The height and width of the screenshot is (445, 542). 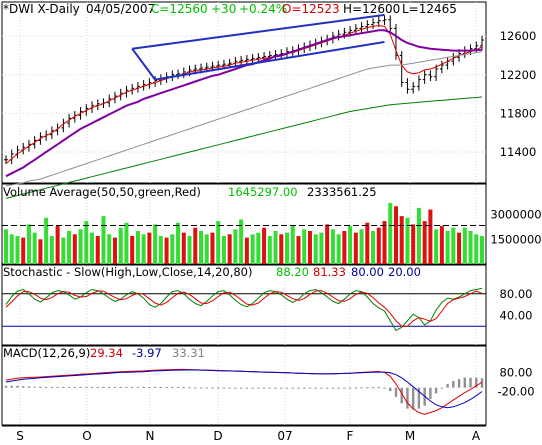 I want to click on macd-signal-blue-line, so click(x=244, y=389).